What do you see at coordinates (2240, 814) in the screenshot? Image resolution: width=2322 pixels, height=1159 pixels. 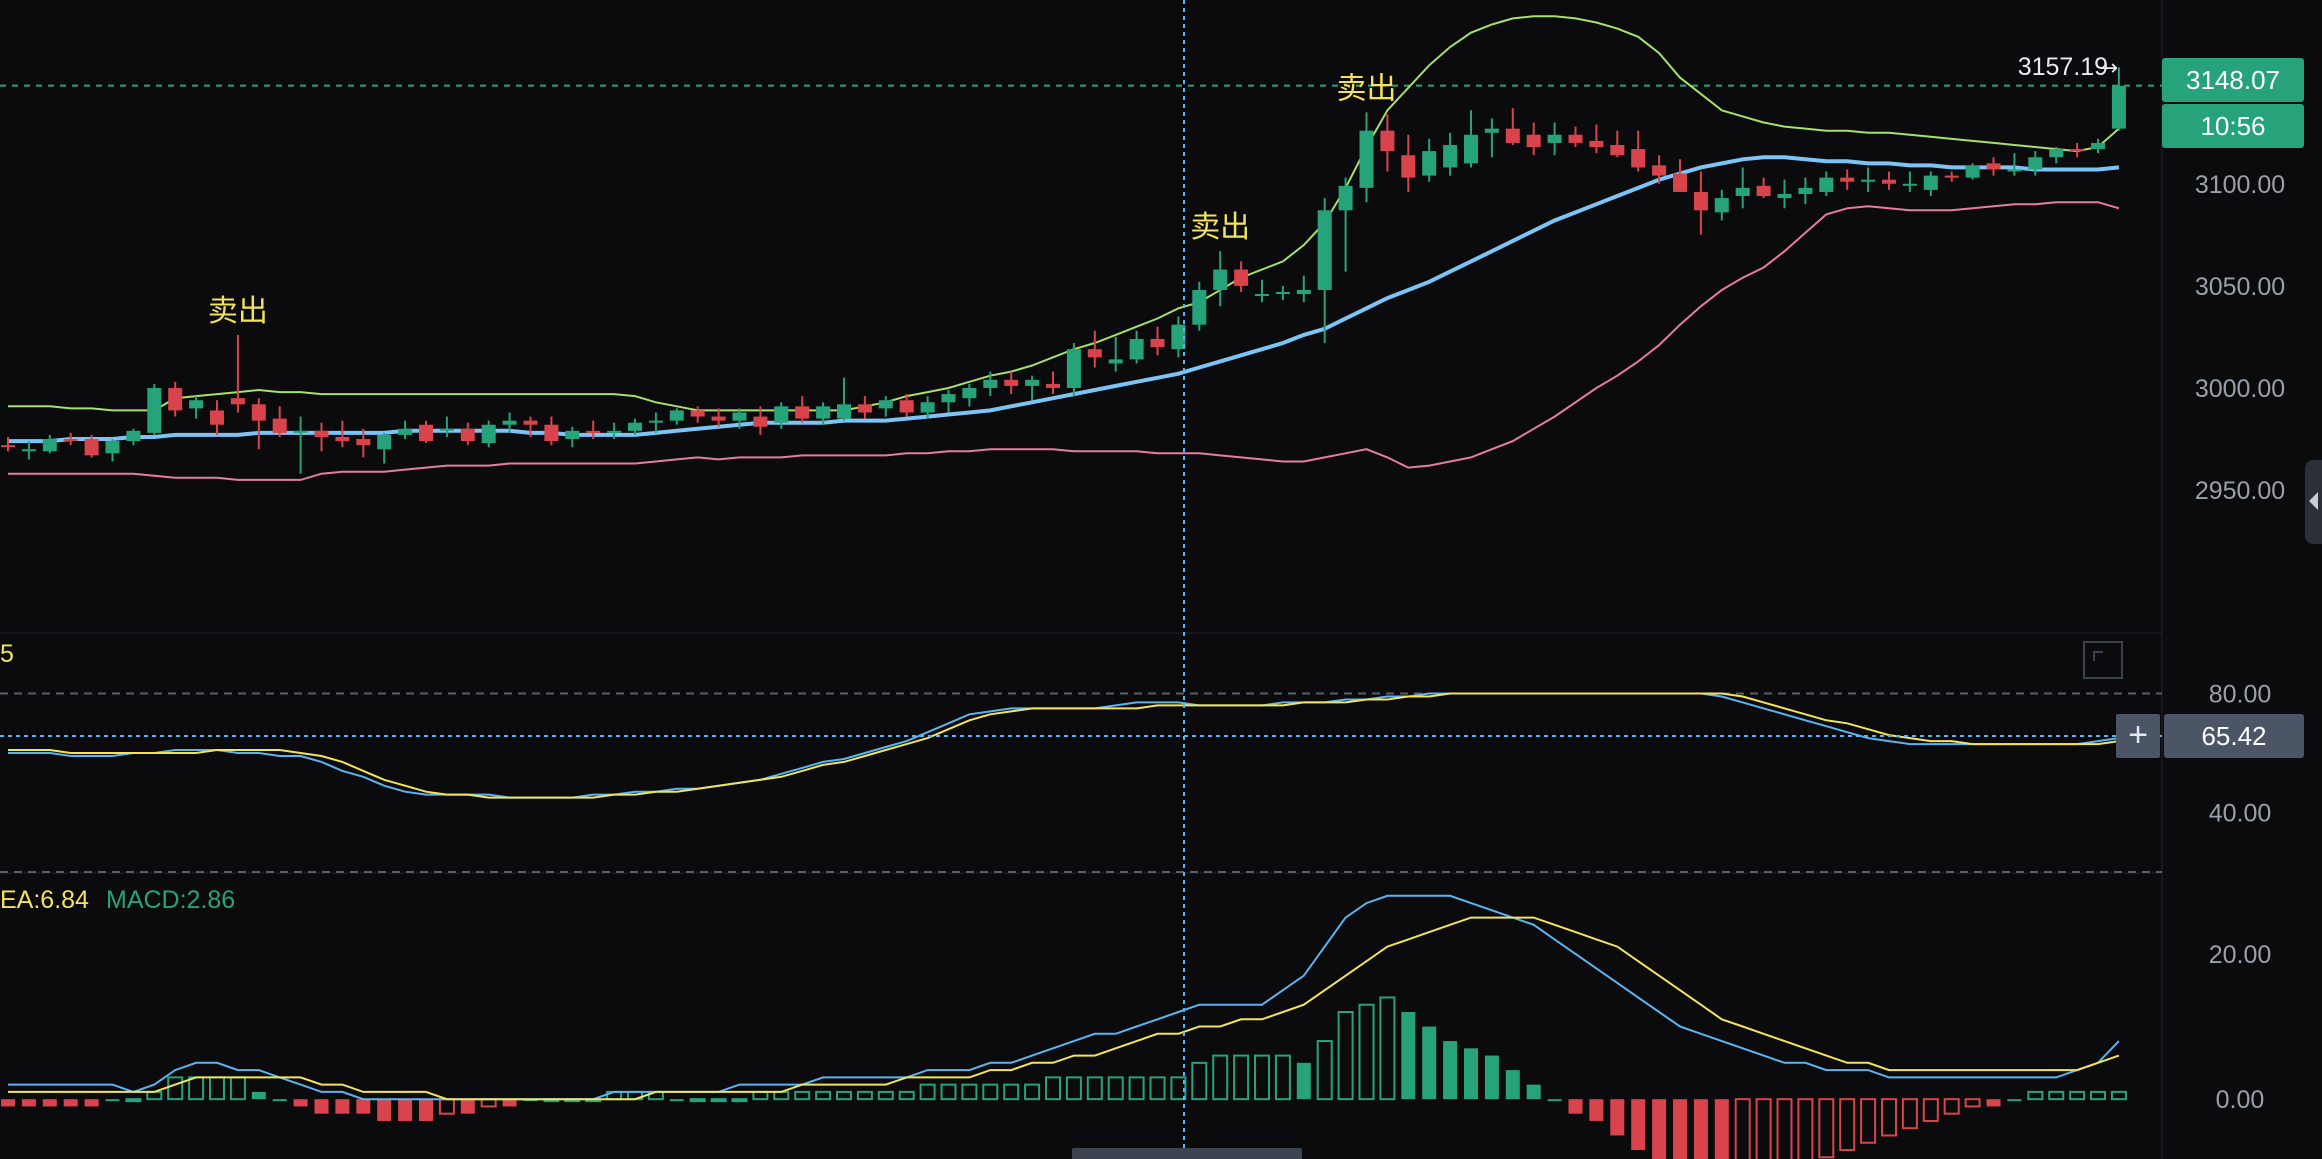 I see `oscillator-axis-tick: 40.00` at bounding box center [2240, 814].